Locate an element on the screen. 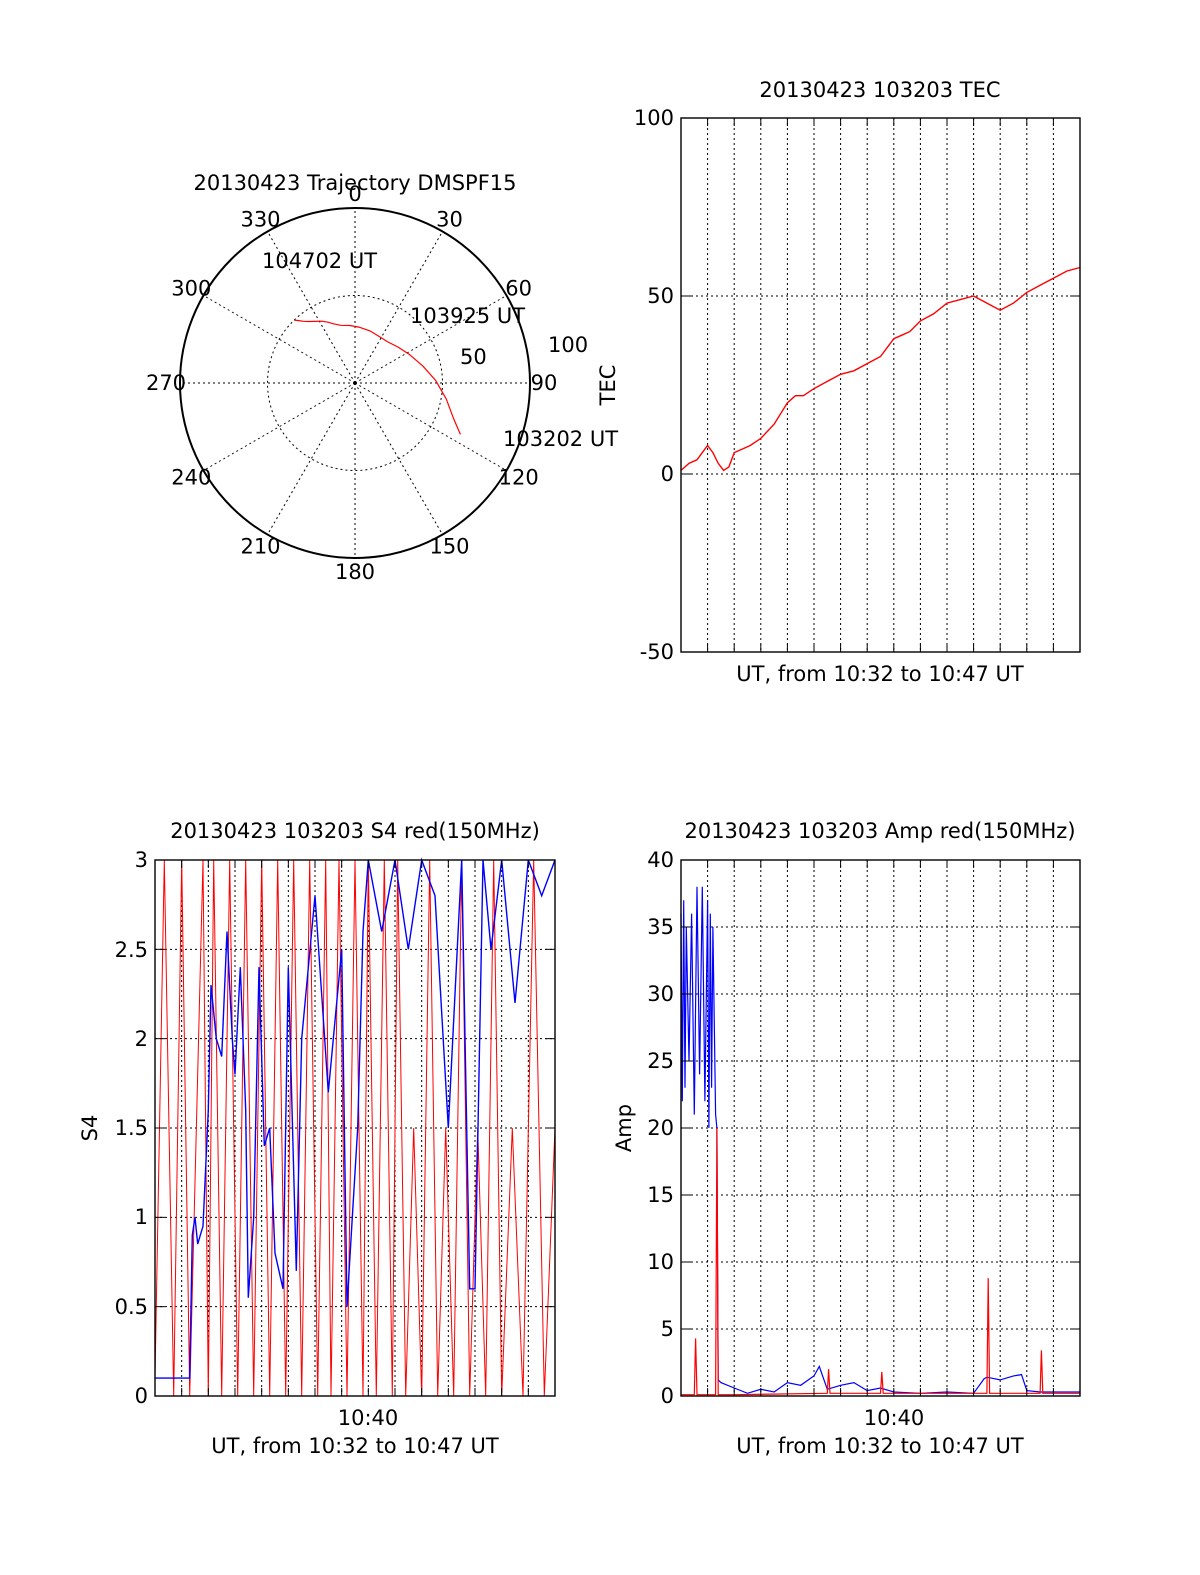 Image resolution: width=1200 pixels, height=1575 pixels. polar-angle-label: 120 is located at coordinates (519, 478).